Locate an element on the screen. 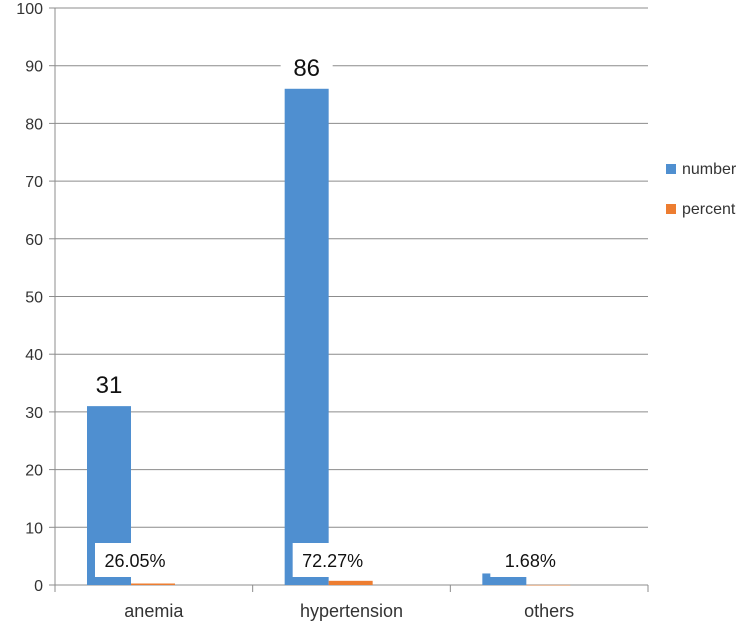 Image resolution: width=756 pixels, height=626 pixels. y-tick-label: 100 is located at coordinates (29, 9).